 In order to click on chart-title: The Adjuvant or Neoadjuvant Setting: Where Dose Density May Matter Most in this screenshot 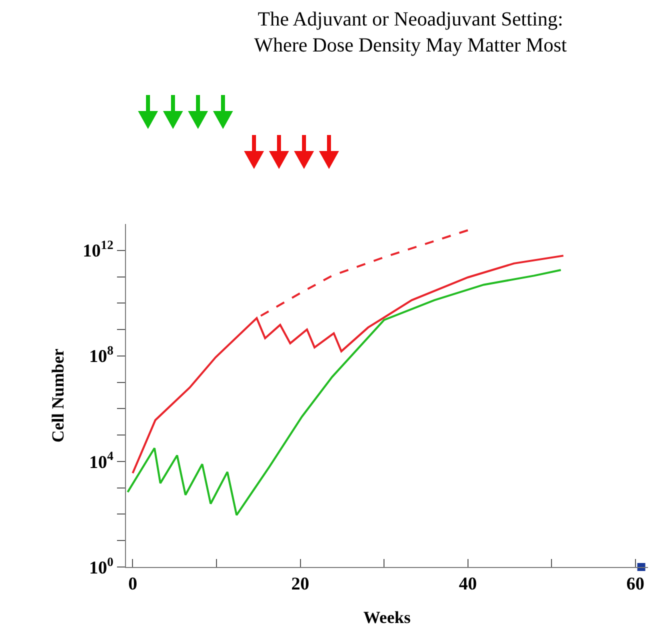, I will do `click(411, 32)`.